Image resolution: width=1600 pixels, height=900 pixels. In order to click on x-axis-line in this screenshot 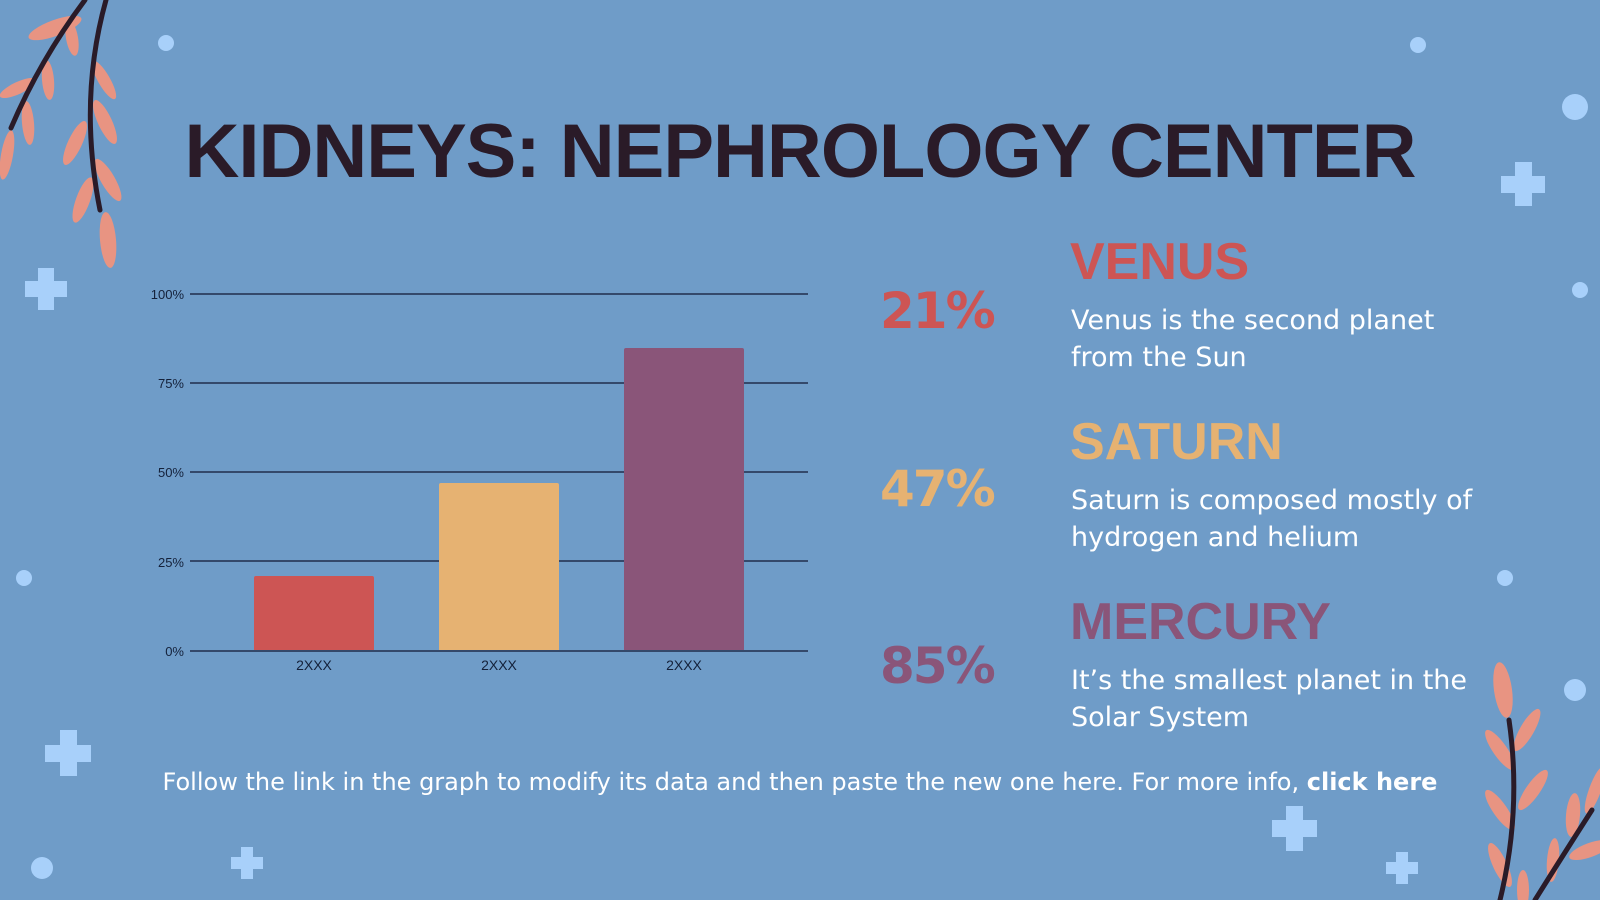, I will do `click(499, 651)`.